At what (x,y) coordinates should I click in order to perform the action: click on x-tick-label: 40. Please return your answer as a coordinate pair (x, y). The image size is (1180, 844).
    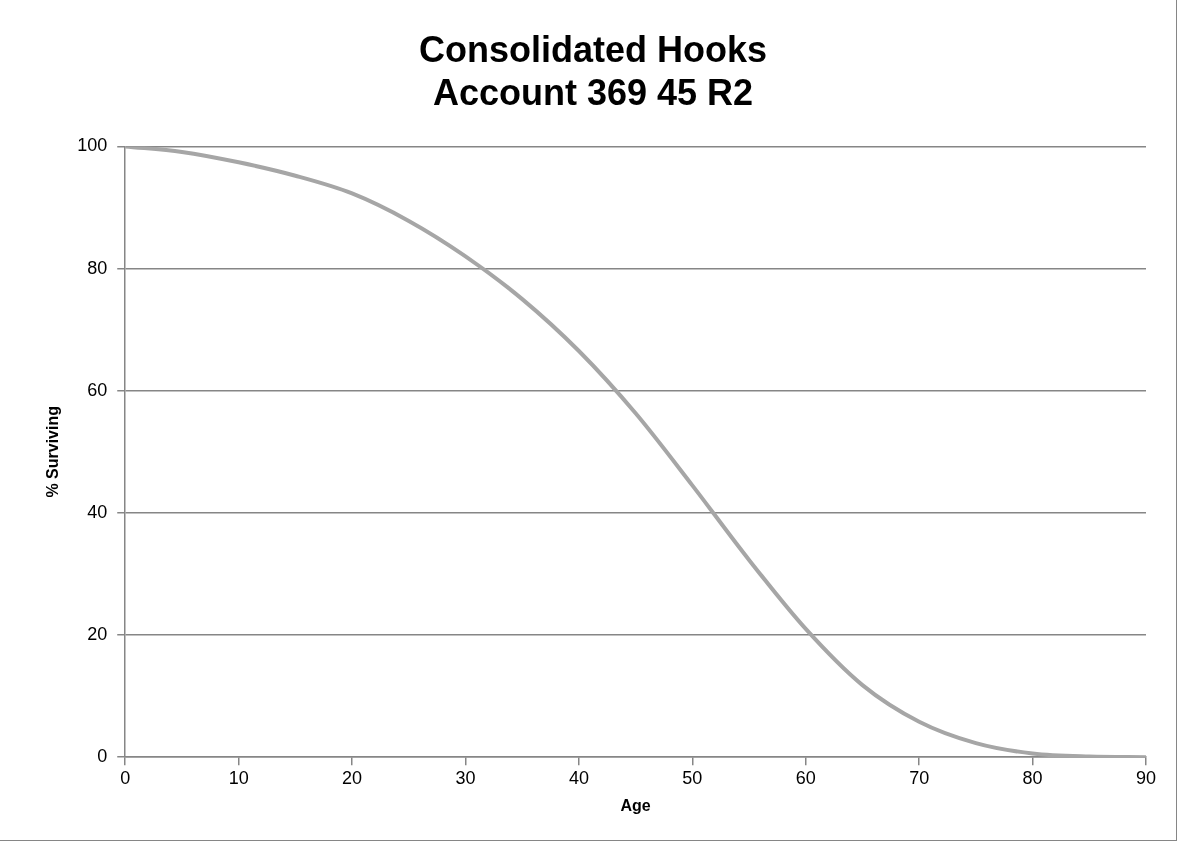
    Looking at the image, I should click on (578, 777).